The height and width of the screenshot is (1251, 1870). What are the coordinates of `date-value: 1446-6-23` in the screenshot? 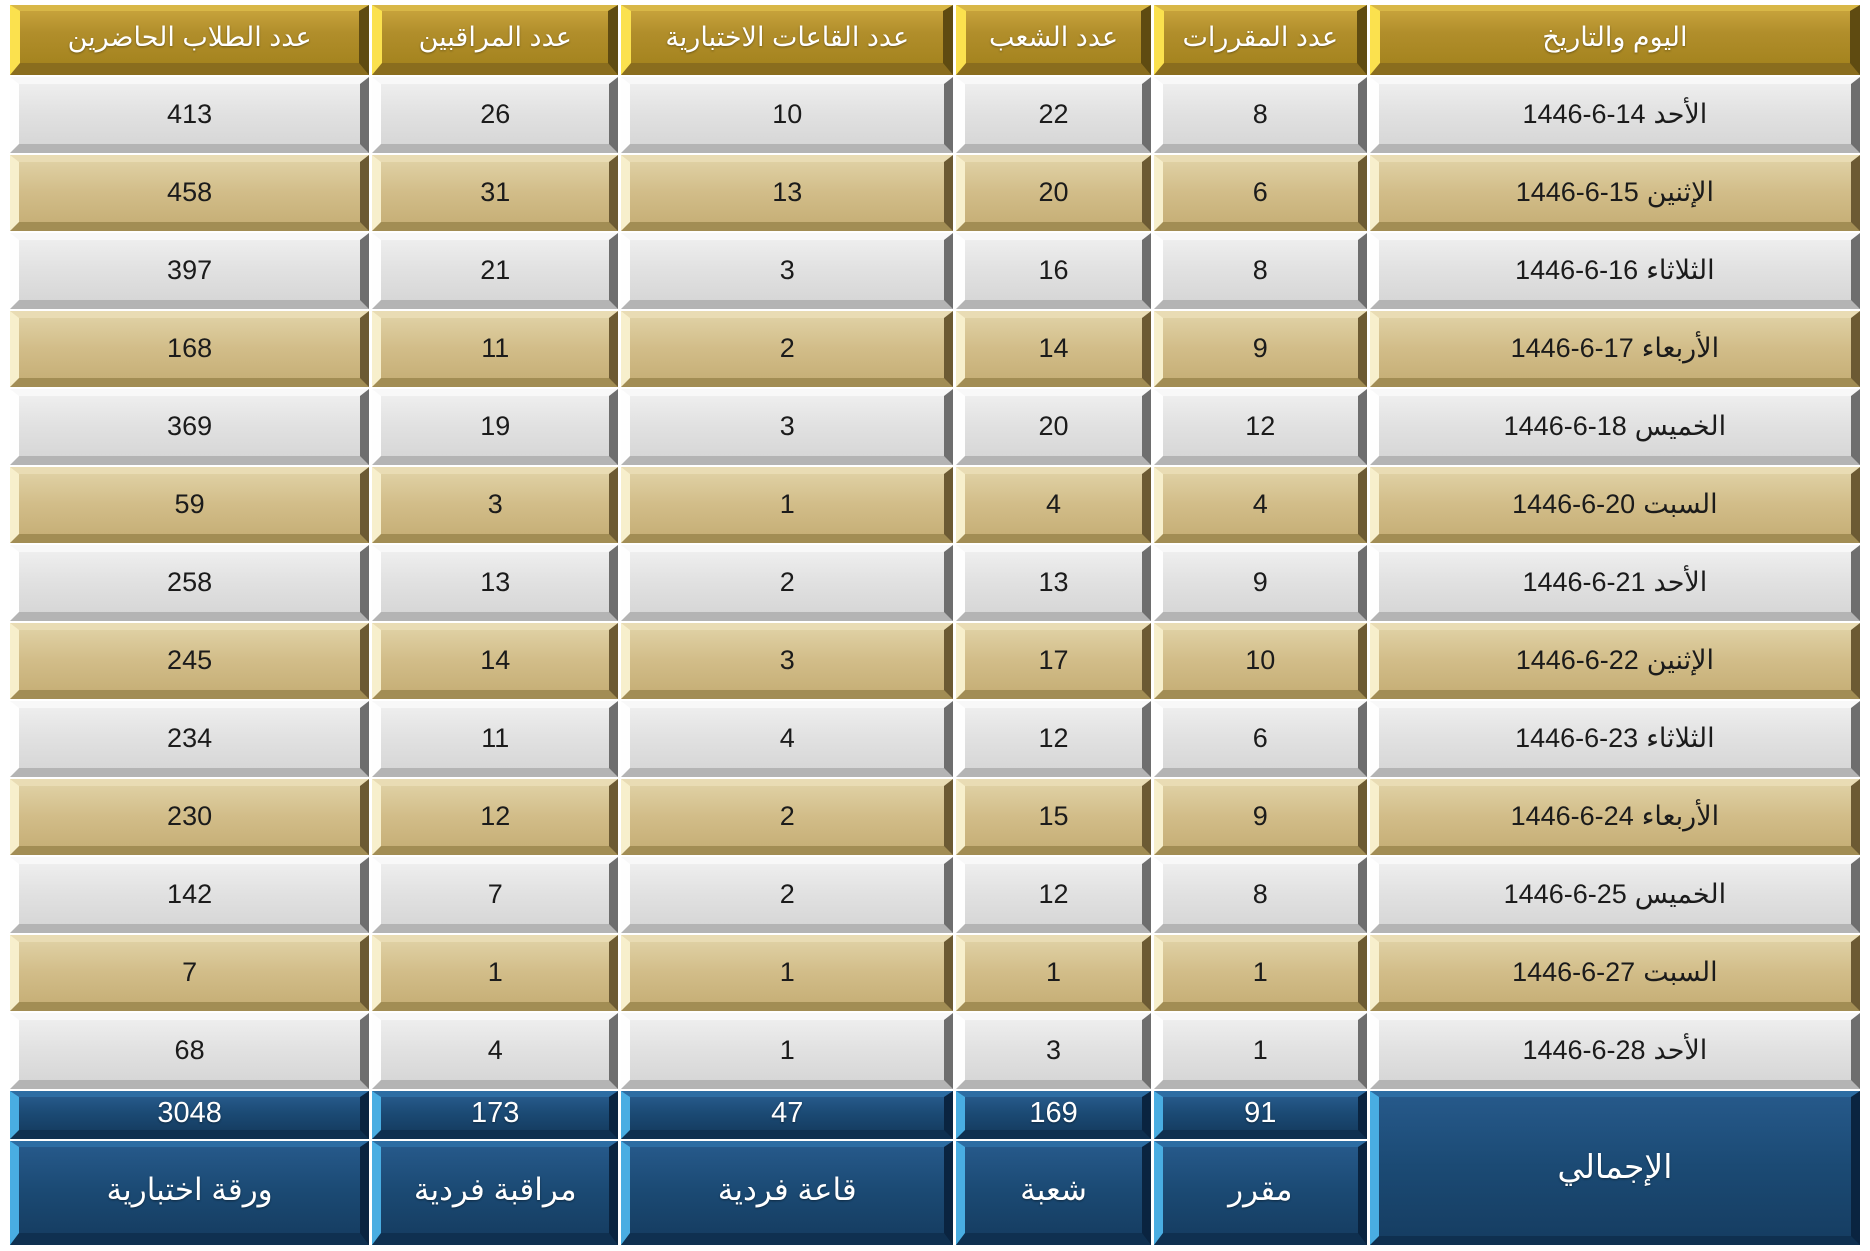 It's located at (1577, 737).